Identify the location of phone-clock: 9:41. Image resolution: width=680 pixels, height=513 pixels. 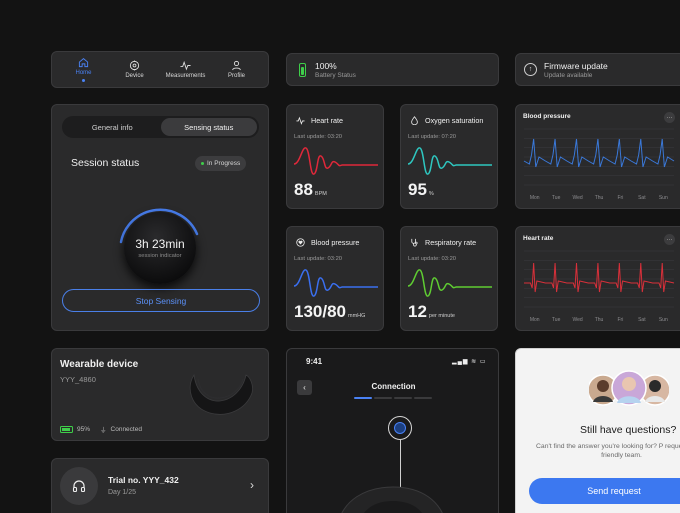
(314, 361).